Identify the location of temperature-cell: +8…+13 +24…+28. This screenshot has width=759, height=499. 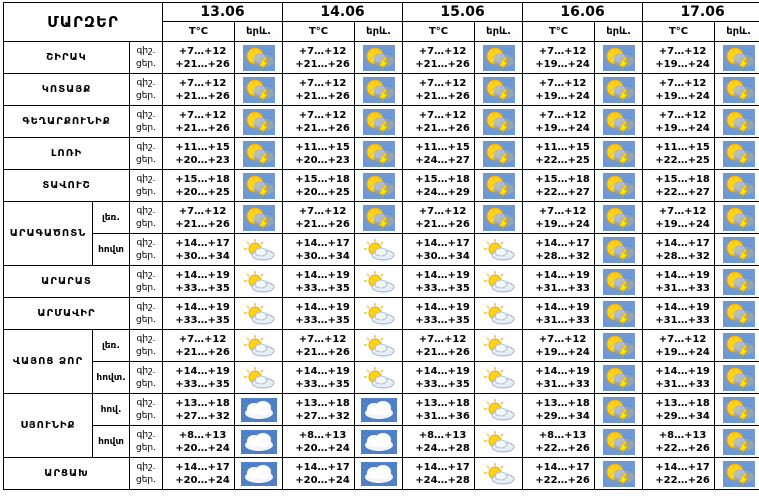
(439, 441).